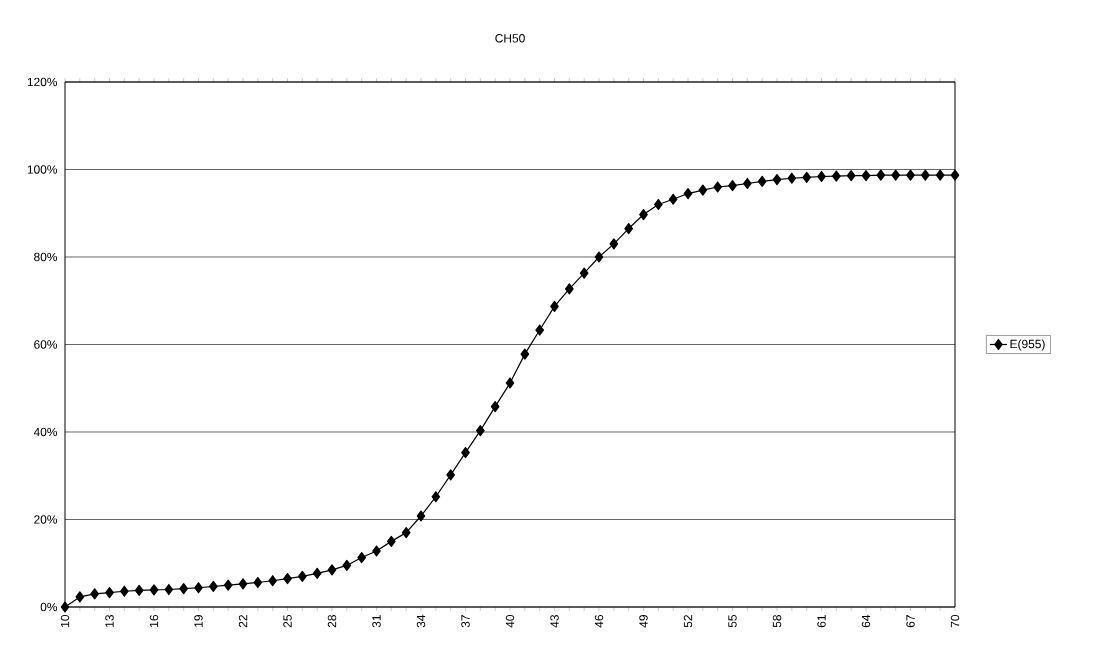  What do you see at coordinates (554, 621) in the screenshot?
I see `x-tick-label: 43` at bounding box center [554, 621].